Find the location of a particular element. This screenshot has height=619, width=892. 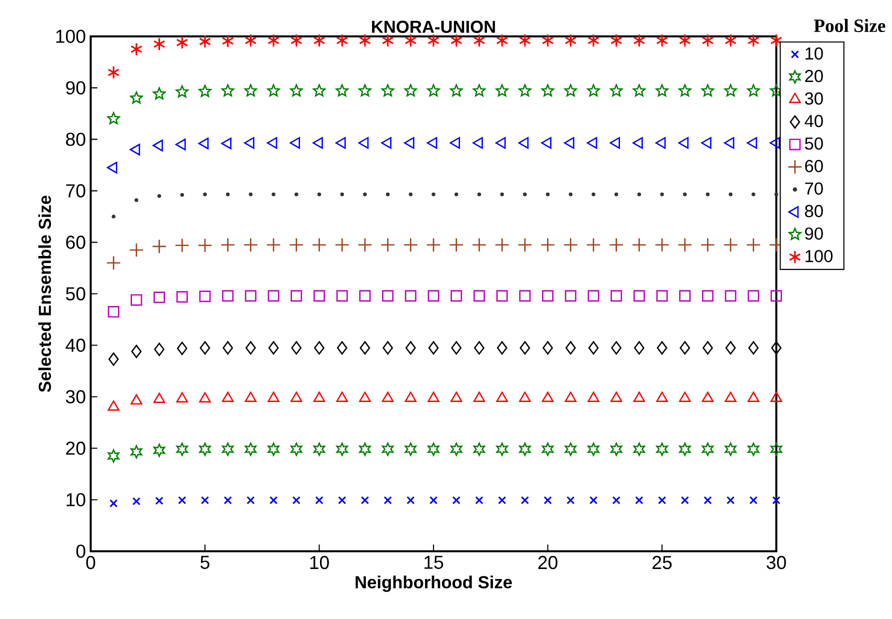

x-tick-label: 5 is located at coordinates (205, 562).